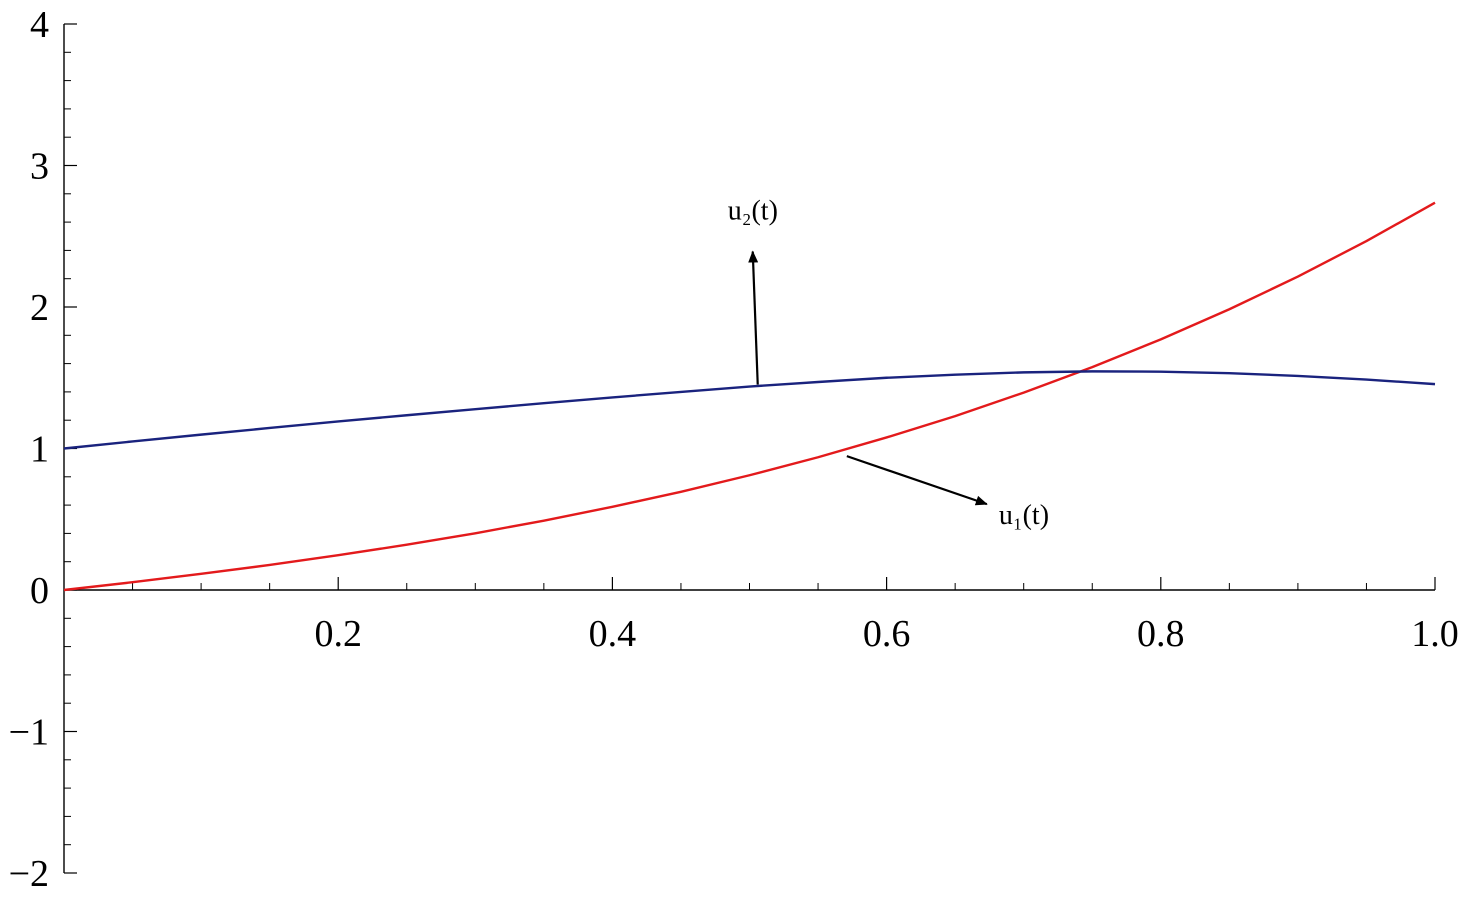 The width and height of the screenshot is (1473, 898). Describe the element at coordinates (888, 364) in the screenshot. I see `annotation-layer: u₂(t) u₁(t)` at that location.